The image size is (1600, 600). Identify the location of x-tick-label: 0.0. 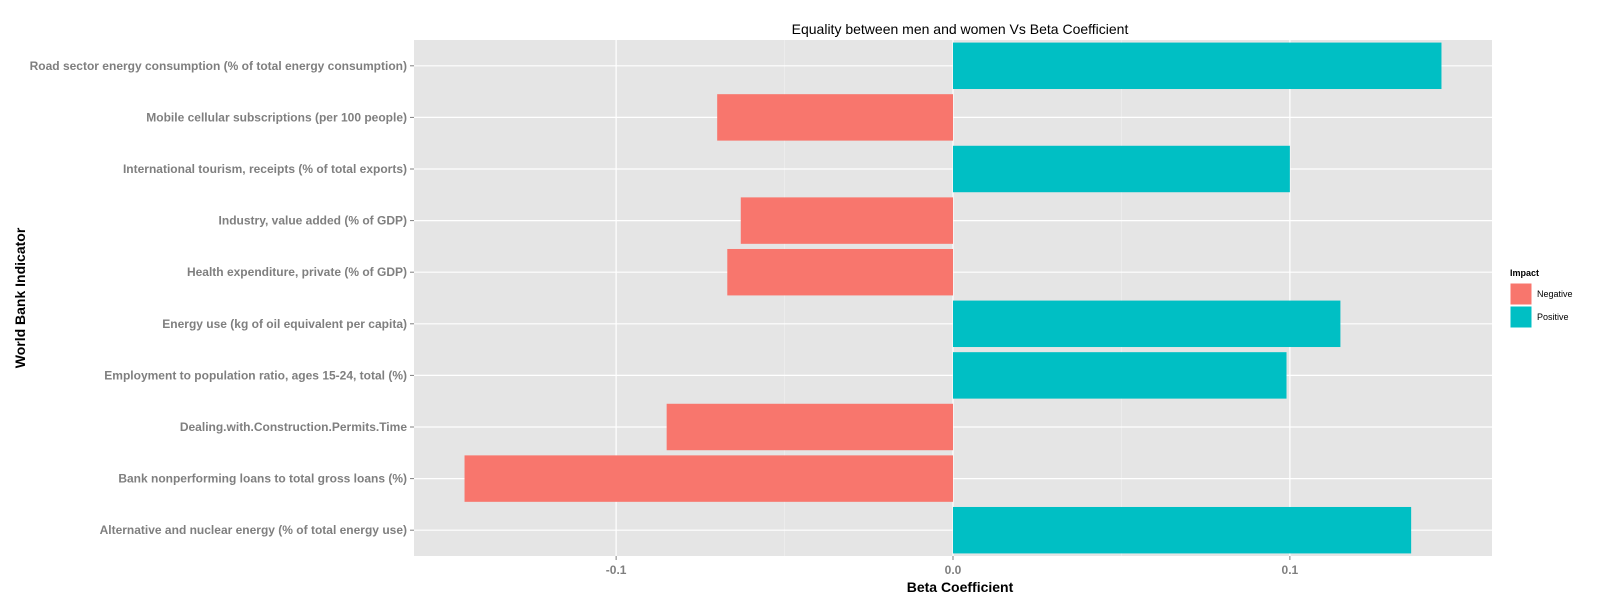
(953, 570).